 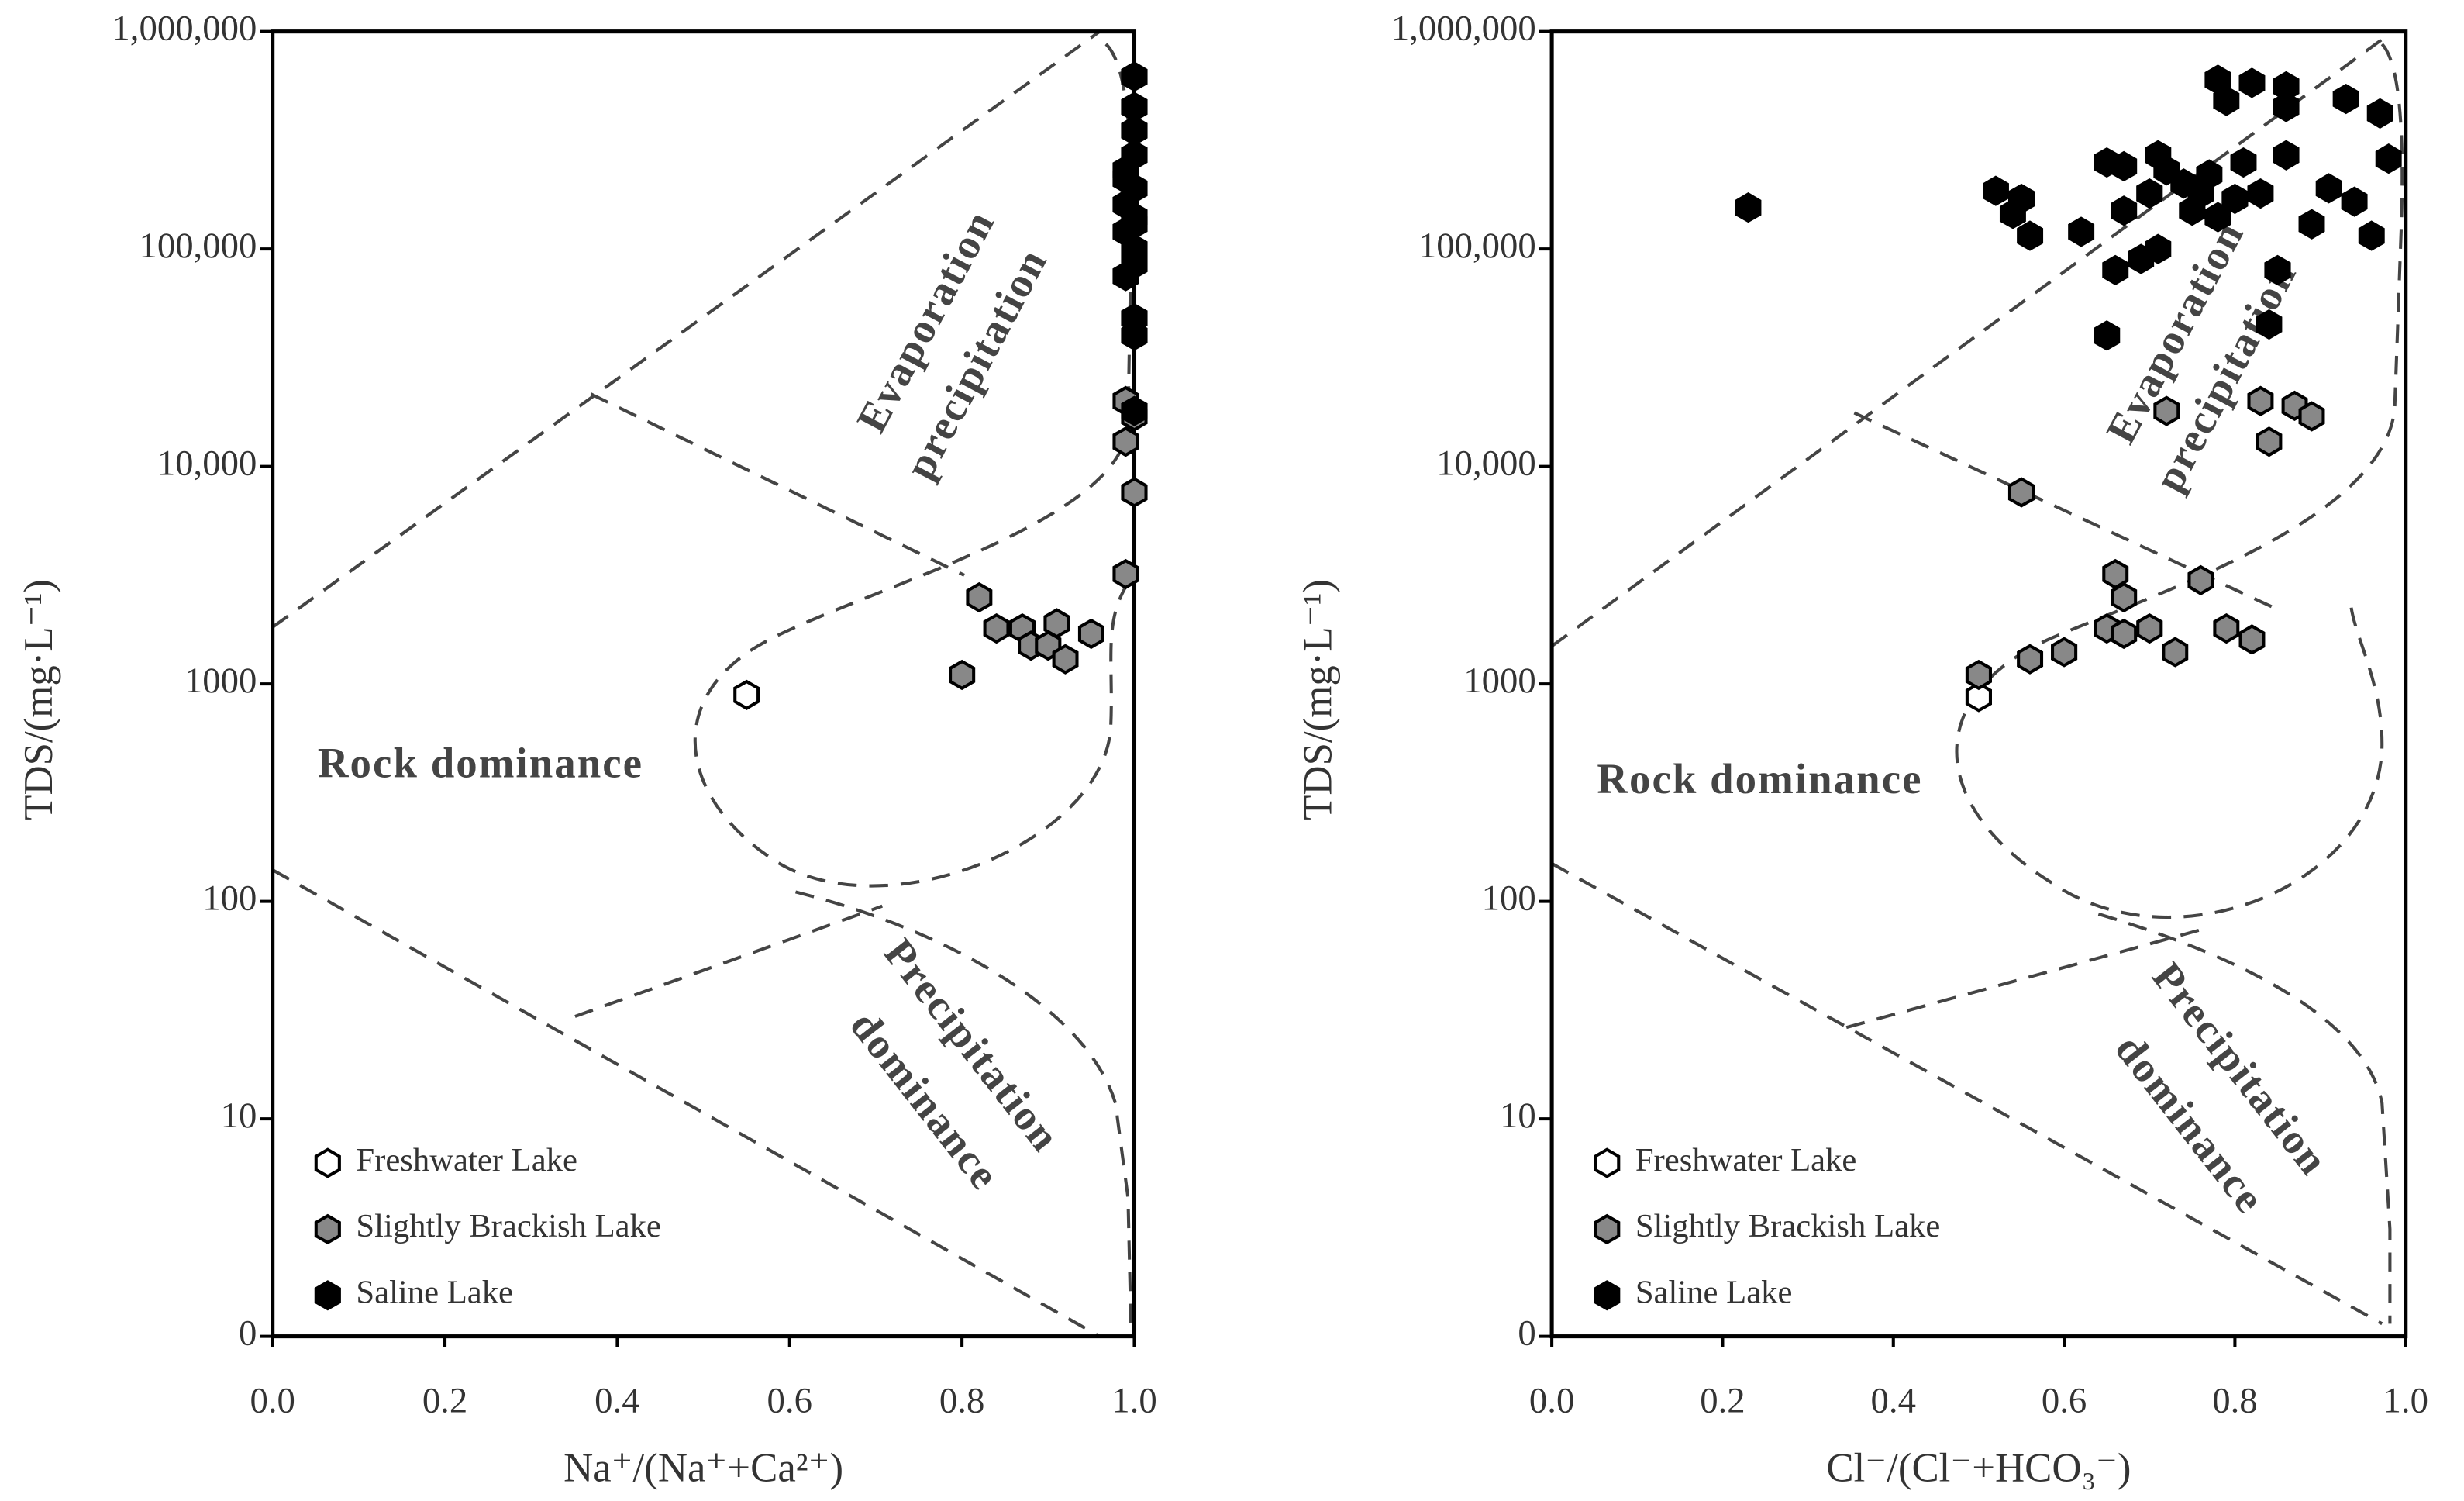 What do you see at coordinates (1477, 246) in the screenshot?
I see `y-tick-label: 100,000` at bounding box center [1477, 246].